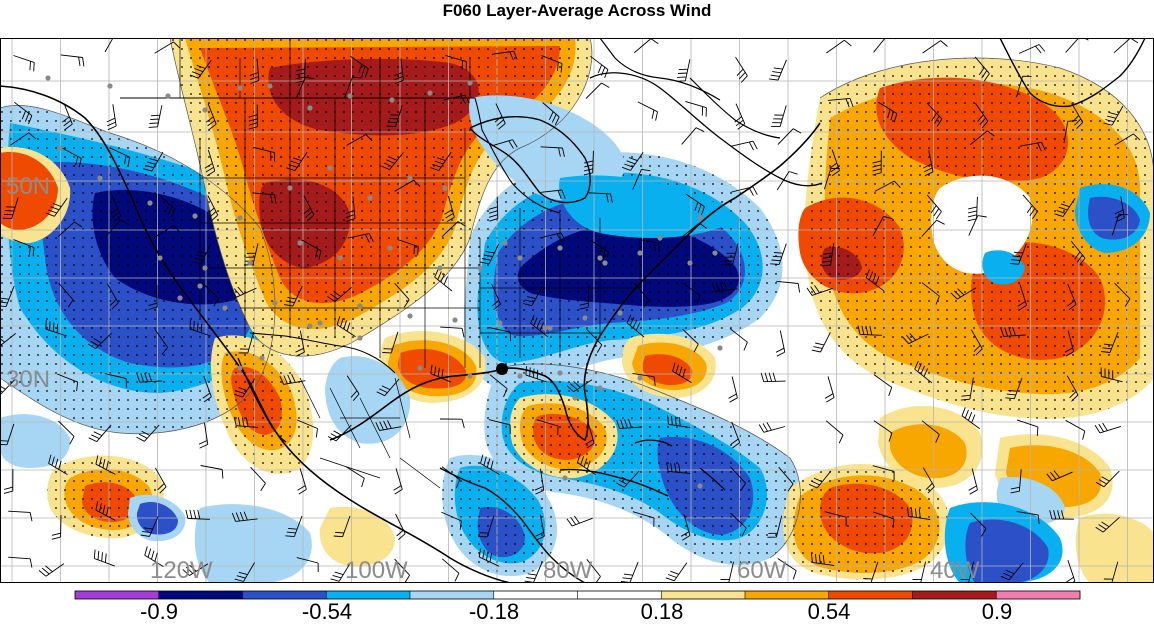 The image size is (1154, 627). Describe the element at coordinates (327, 610) in the screenshot. I see `colorbar-tick-label: -0.54` at that location.